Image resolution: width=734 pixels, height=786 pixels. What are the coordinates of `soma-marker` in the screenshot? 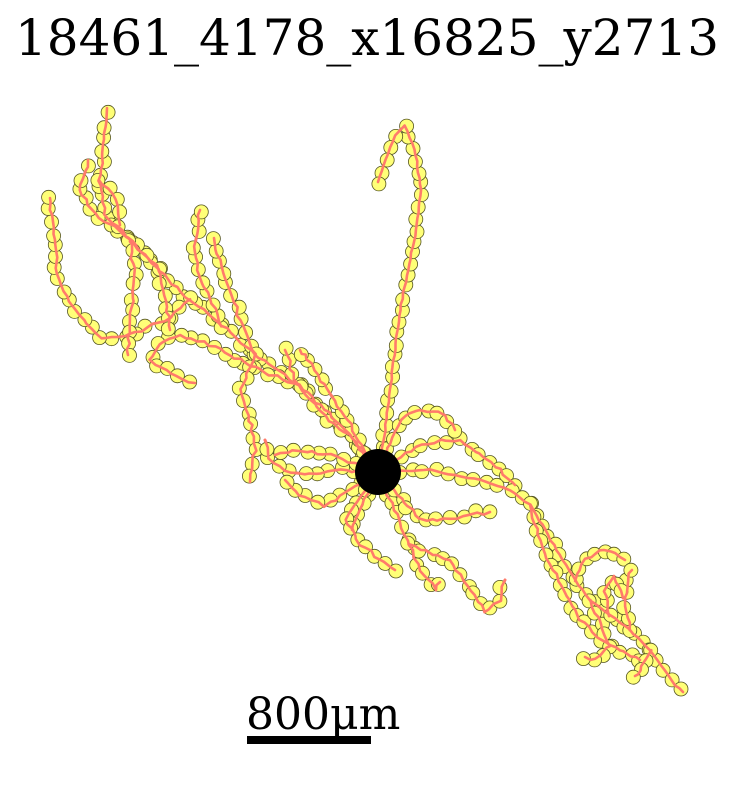 It's located at (378, 472).